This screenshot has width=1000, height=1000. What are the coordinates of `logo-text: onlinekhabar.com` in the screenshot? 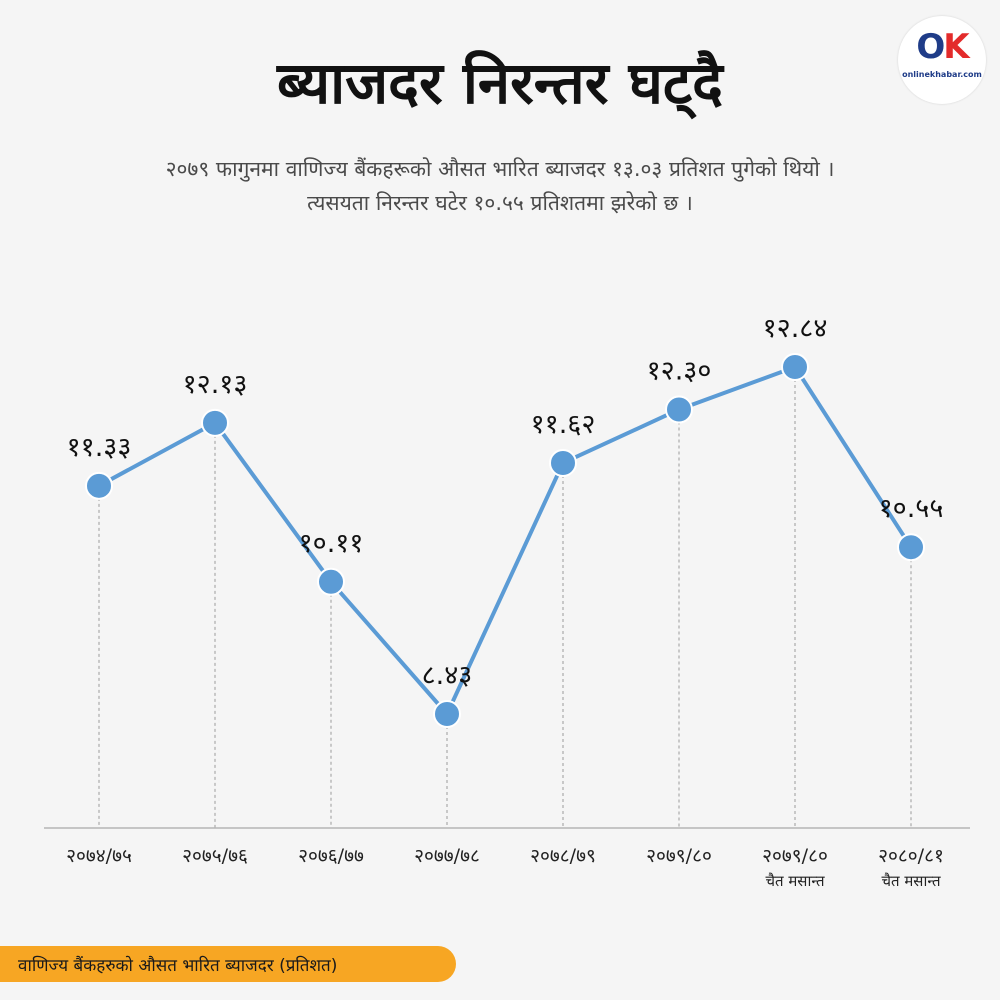 It's located at (942, 74).